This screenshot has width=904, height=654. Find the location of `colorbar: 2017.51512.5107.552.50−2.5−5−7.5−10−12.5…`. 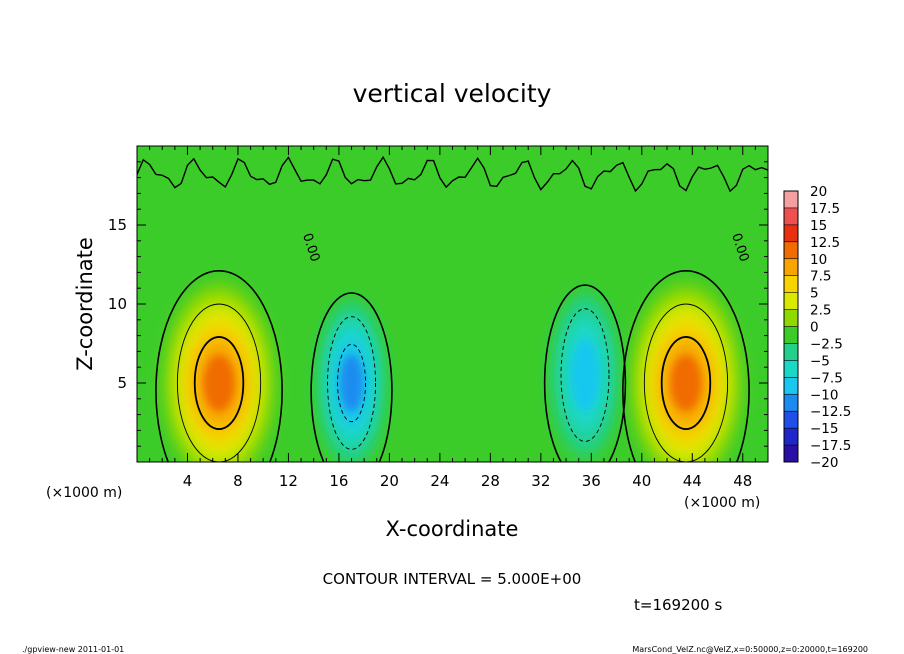

colorbar: 2017.51512.5107.552.50−2.5−5−7.5−10−12.5… is located at coordinates (817, 327).